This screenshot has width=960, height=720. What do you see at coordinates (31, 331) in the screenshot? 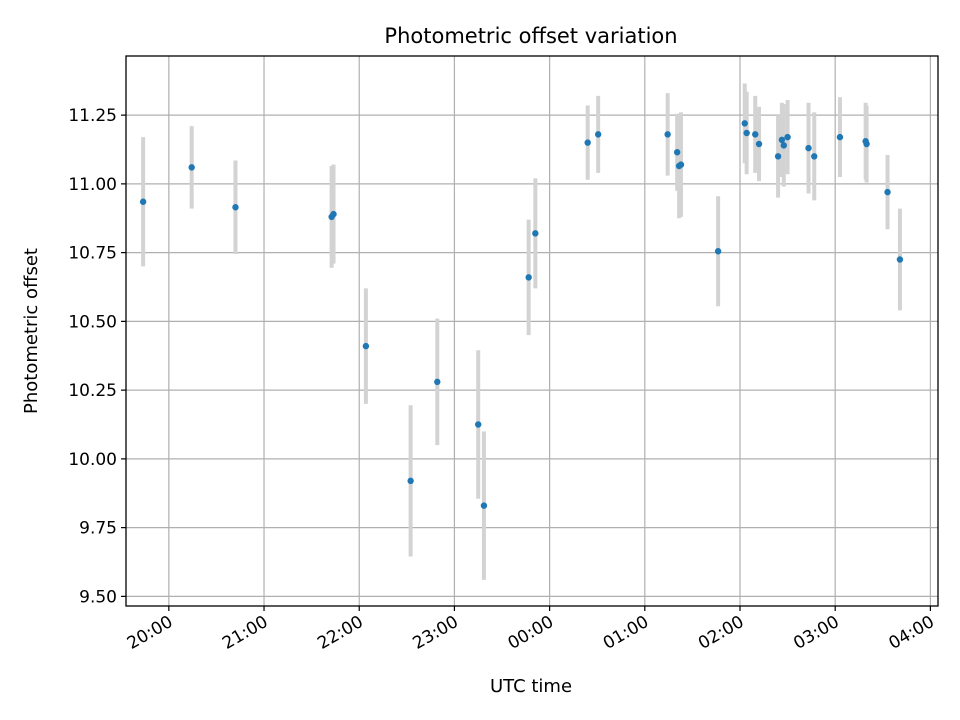
I see `y-axis-title: Photometric offset` at bounding box center [31, 331].